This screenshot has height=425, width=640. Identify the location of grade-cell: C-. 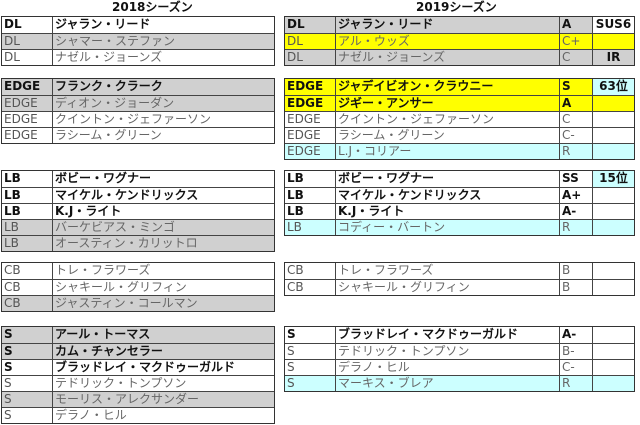
(575, 135).